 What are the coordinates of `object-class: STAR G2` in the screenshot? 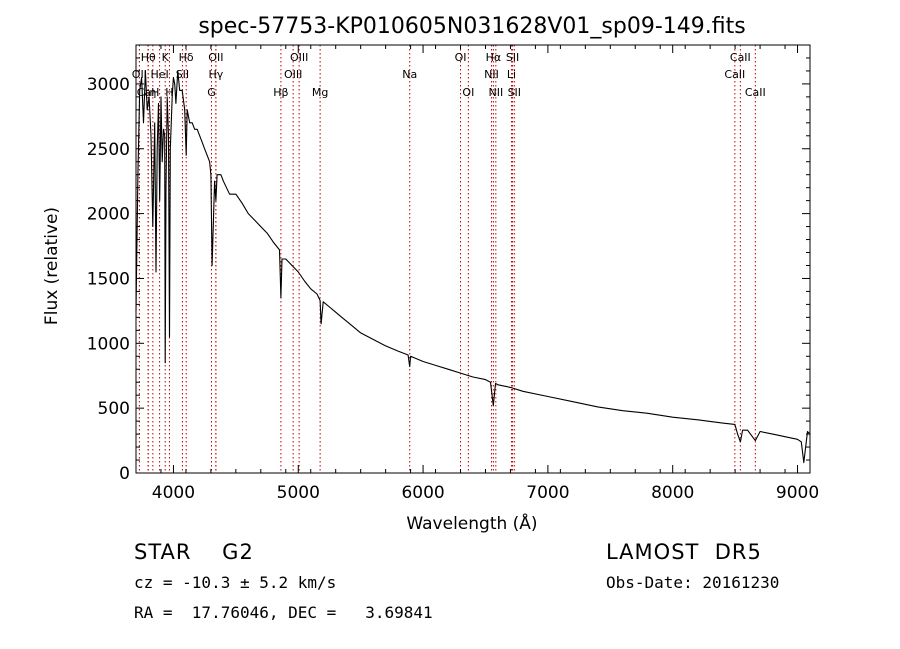 It's located at (194, 552).